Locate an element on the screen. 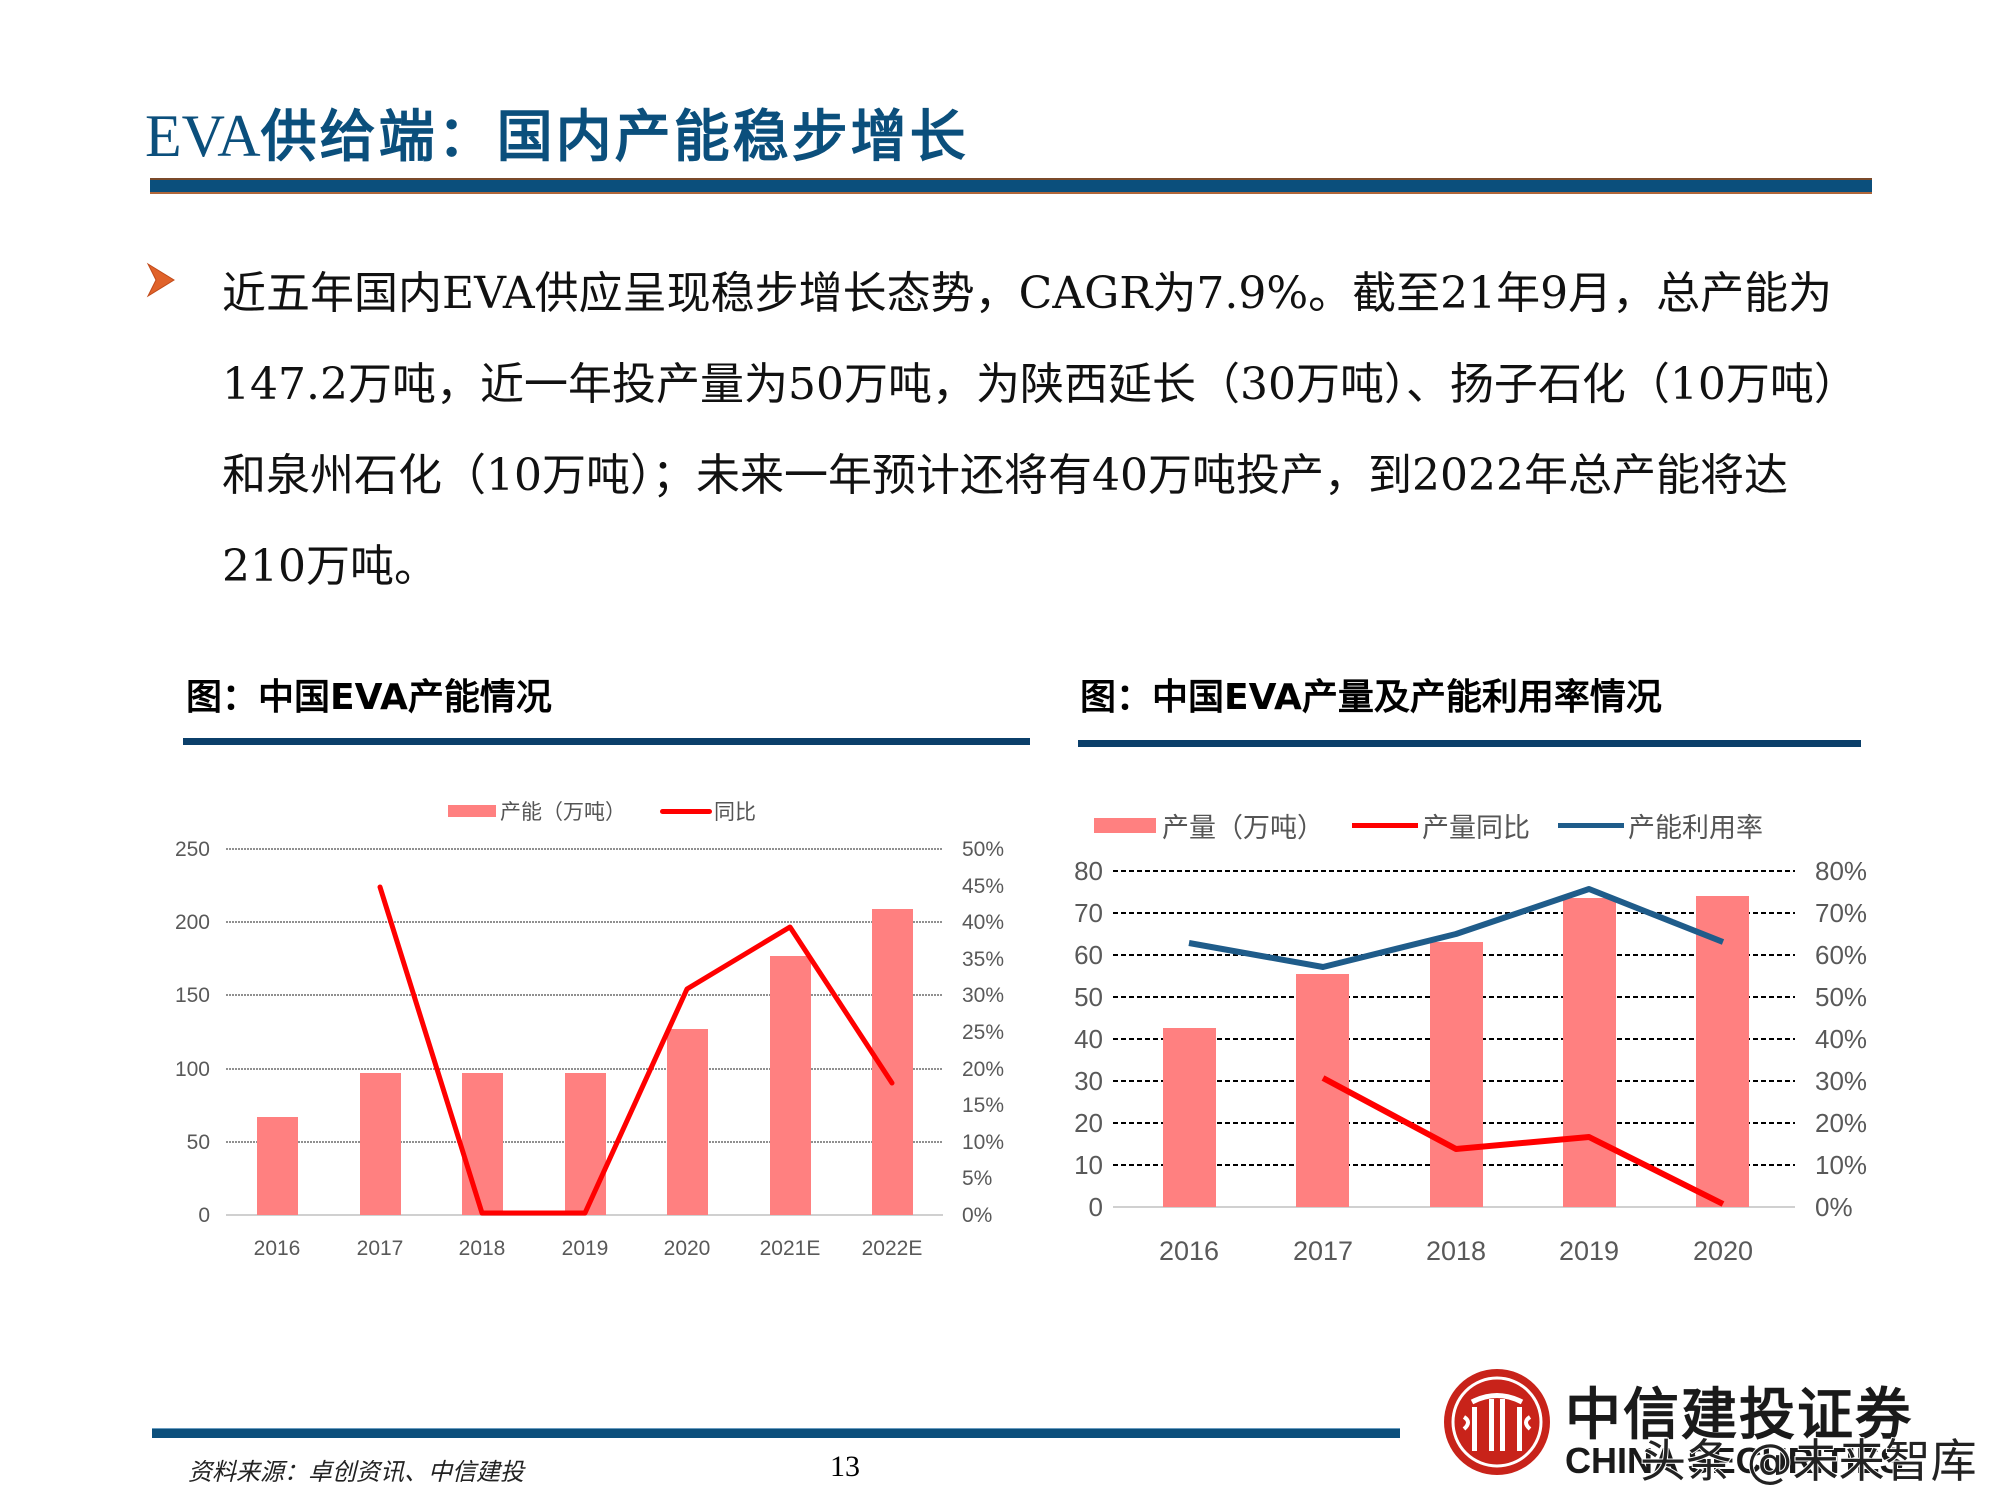  svg-text: 200 is located at coordinates (192, 922).